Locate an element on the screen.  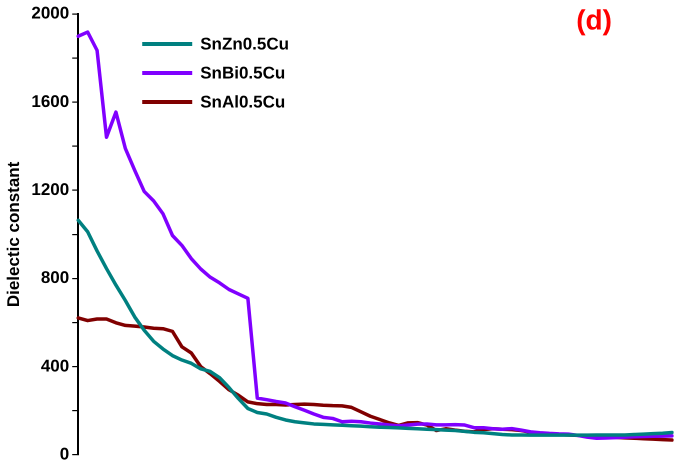
y-tick-label: 800 is located at coordinates (55, 278).